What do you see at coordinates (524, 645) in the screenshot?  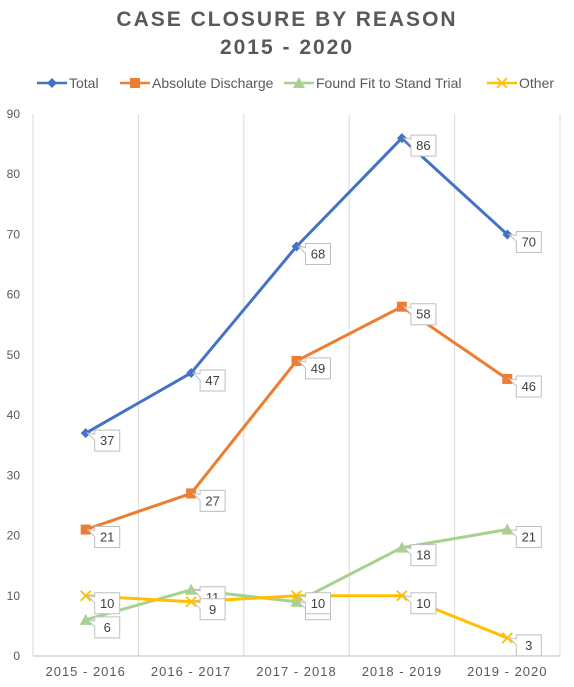 I see `data-label: 3` at bounding box center [524, 645].